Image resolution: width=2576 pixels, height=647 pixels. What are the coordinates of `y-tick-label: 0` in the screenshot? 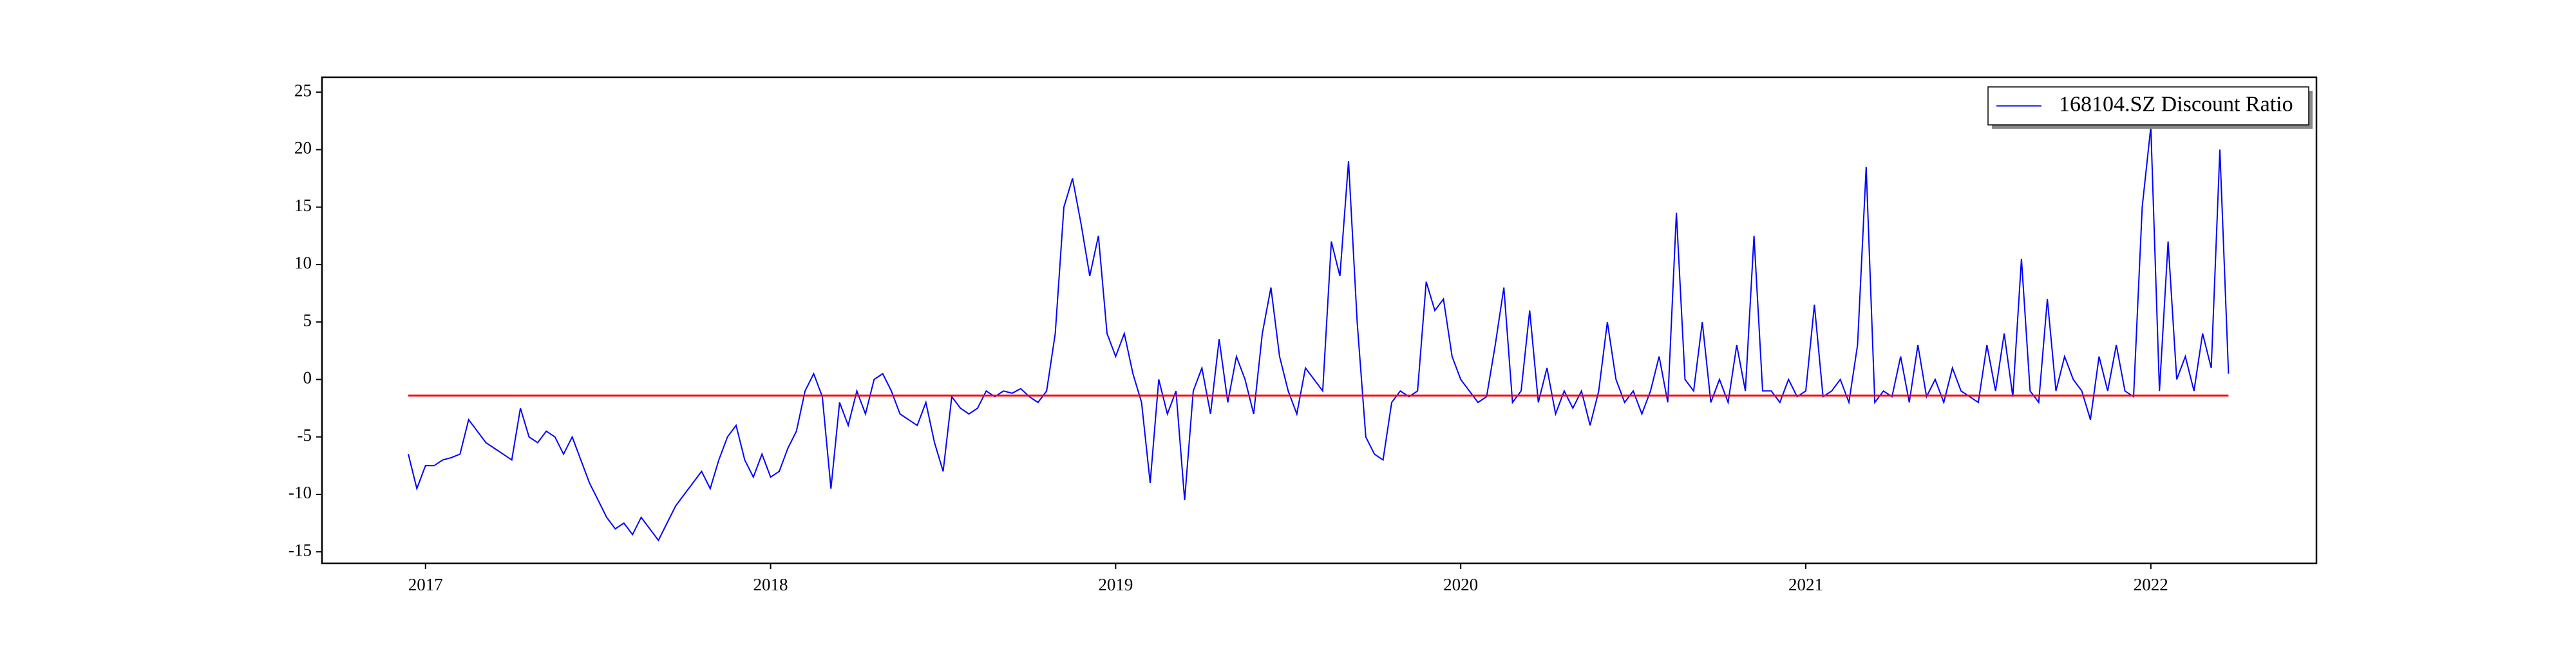 It's located at (307, 378).